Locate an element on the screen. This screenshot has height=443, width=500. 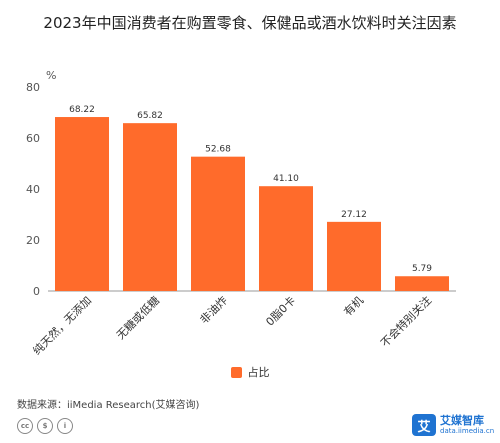
legend: 占比 is located at coordinates (250, 372).